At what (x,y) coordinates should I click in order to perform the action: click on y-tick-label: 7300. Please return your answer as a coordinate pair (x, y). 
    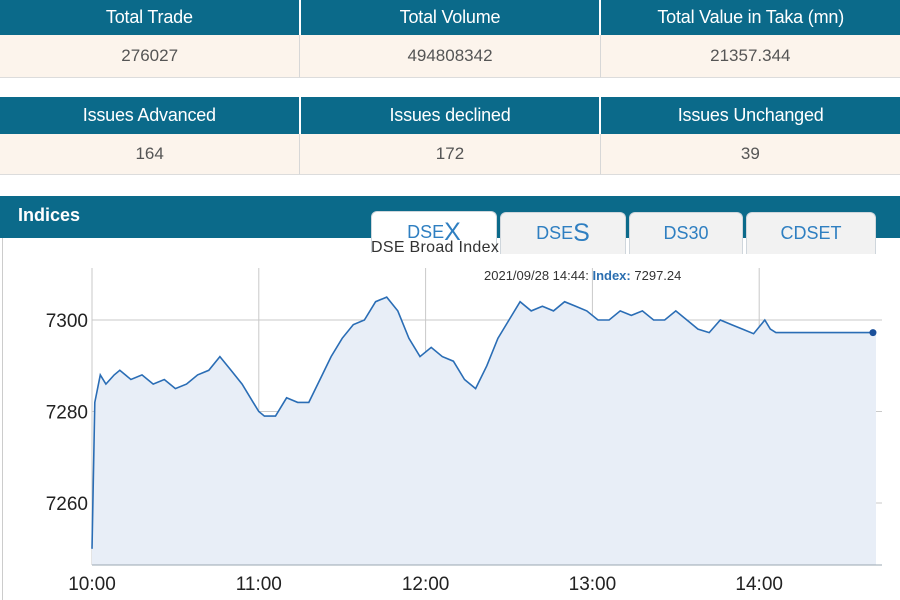
    Looking at the image, I should click on (67, 321).